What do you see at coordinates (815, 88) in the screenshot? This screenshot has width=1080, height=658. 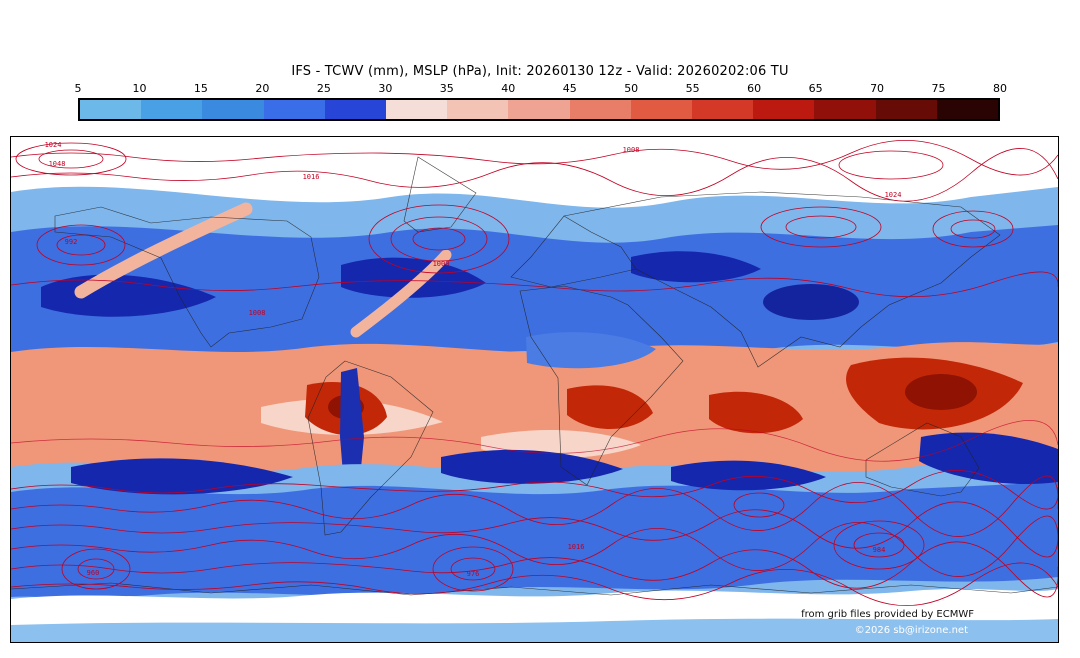 I see `colorbar-tick-label: 65` at bounding box center [815, 88].